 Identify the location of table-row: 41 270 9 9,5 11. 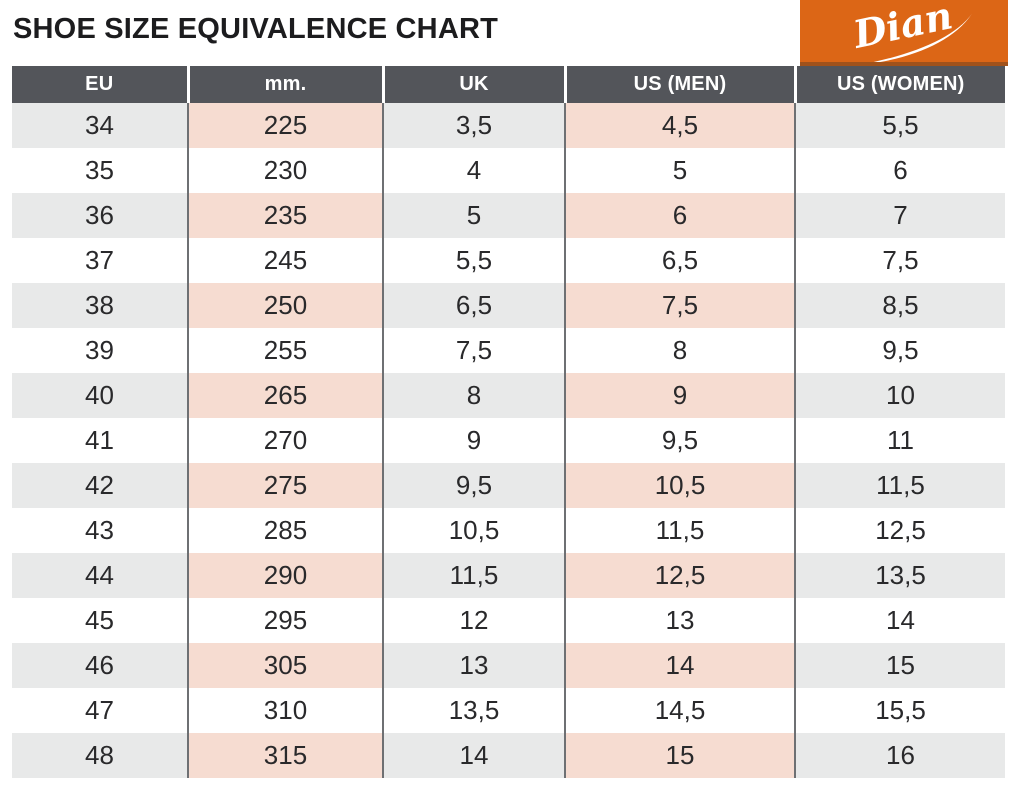
(508, 440).